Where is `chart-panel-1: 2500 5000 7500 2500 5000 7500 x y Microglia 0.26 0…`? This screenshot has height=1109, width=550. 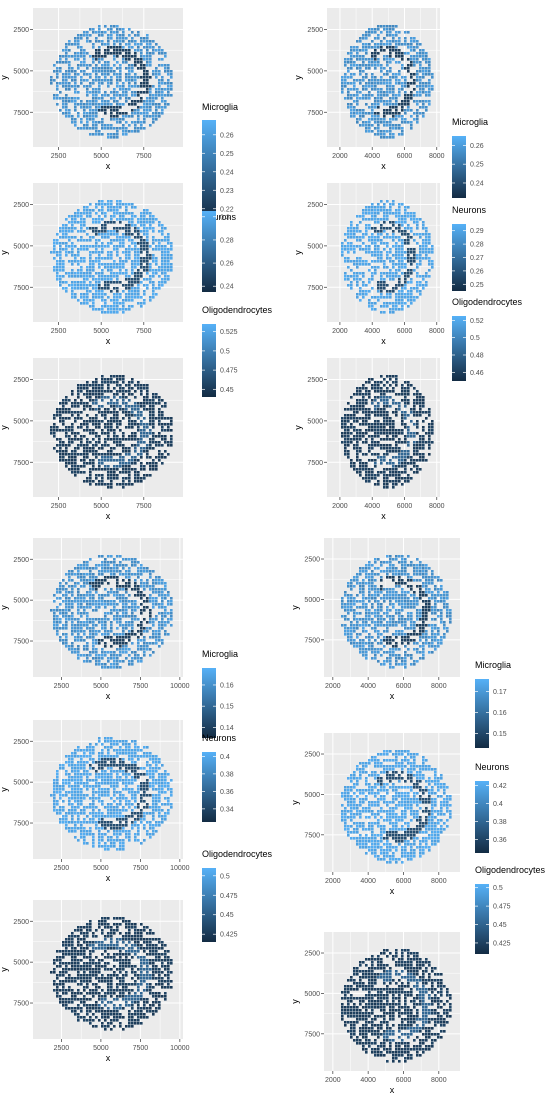
chart-panel-1: 2500 5000 7500 2500 5000 7500 x y Microglia 0.26 0… is located at coordinates (119, 113).